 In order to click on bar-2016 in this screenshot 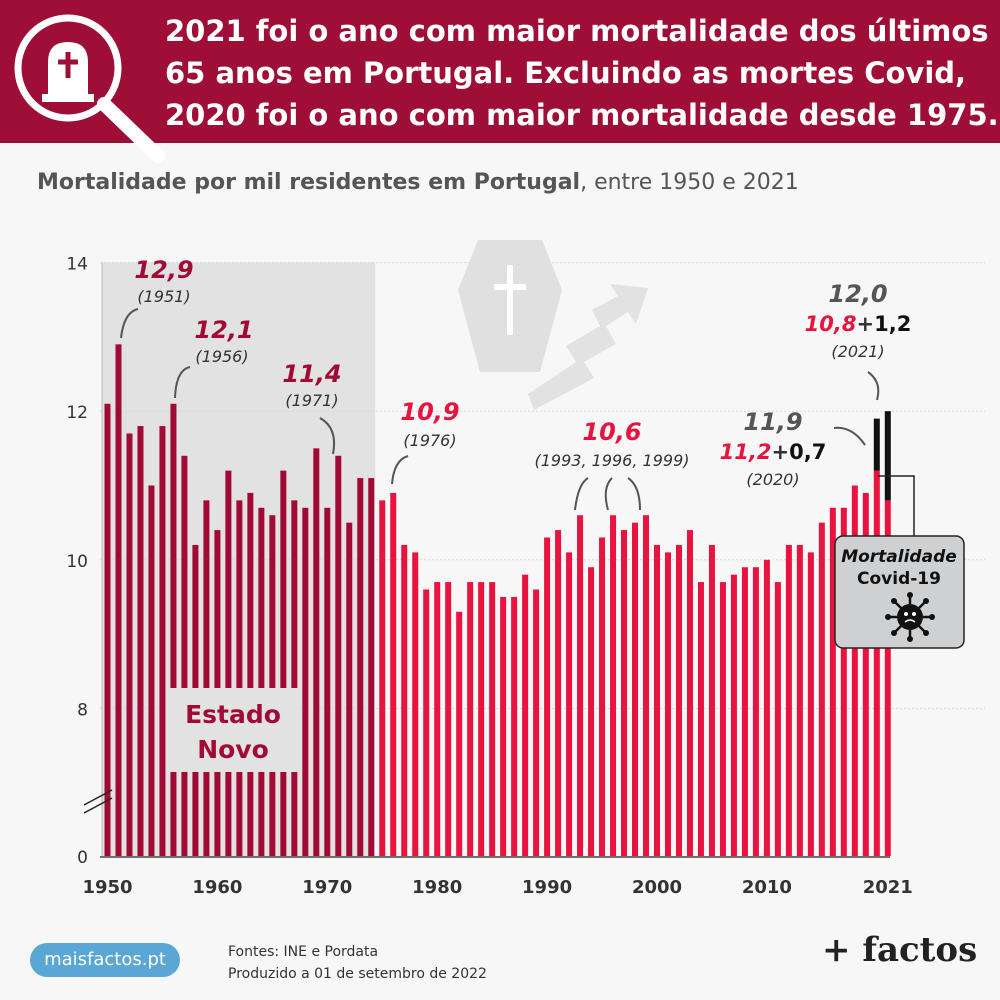, I will do `click(832, 681)`.